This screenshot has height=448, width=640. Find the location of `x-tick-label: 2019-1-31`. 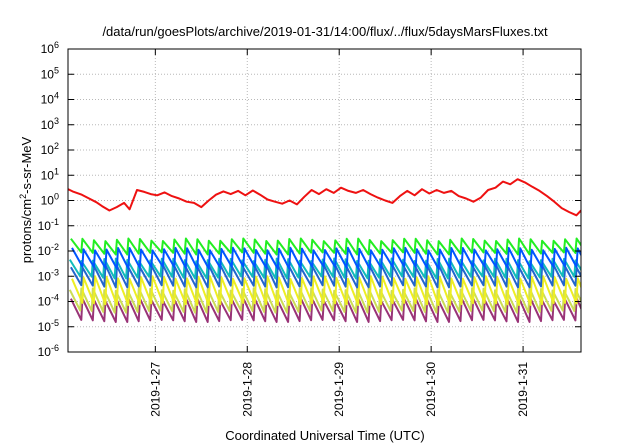

x-tick-label: 2019-1-31 is located at coordinates (523, 389).